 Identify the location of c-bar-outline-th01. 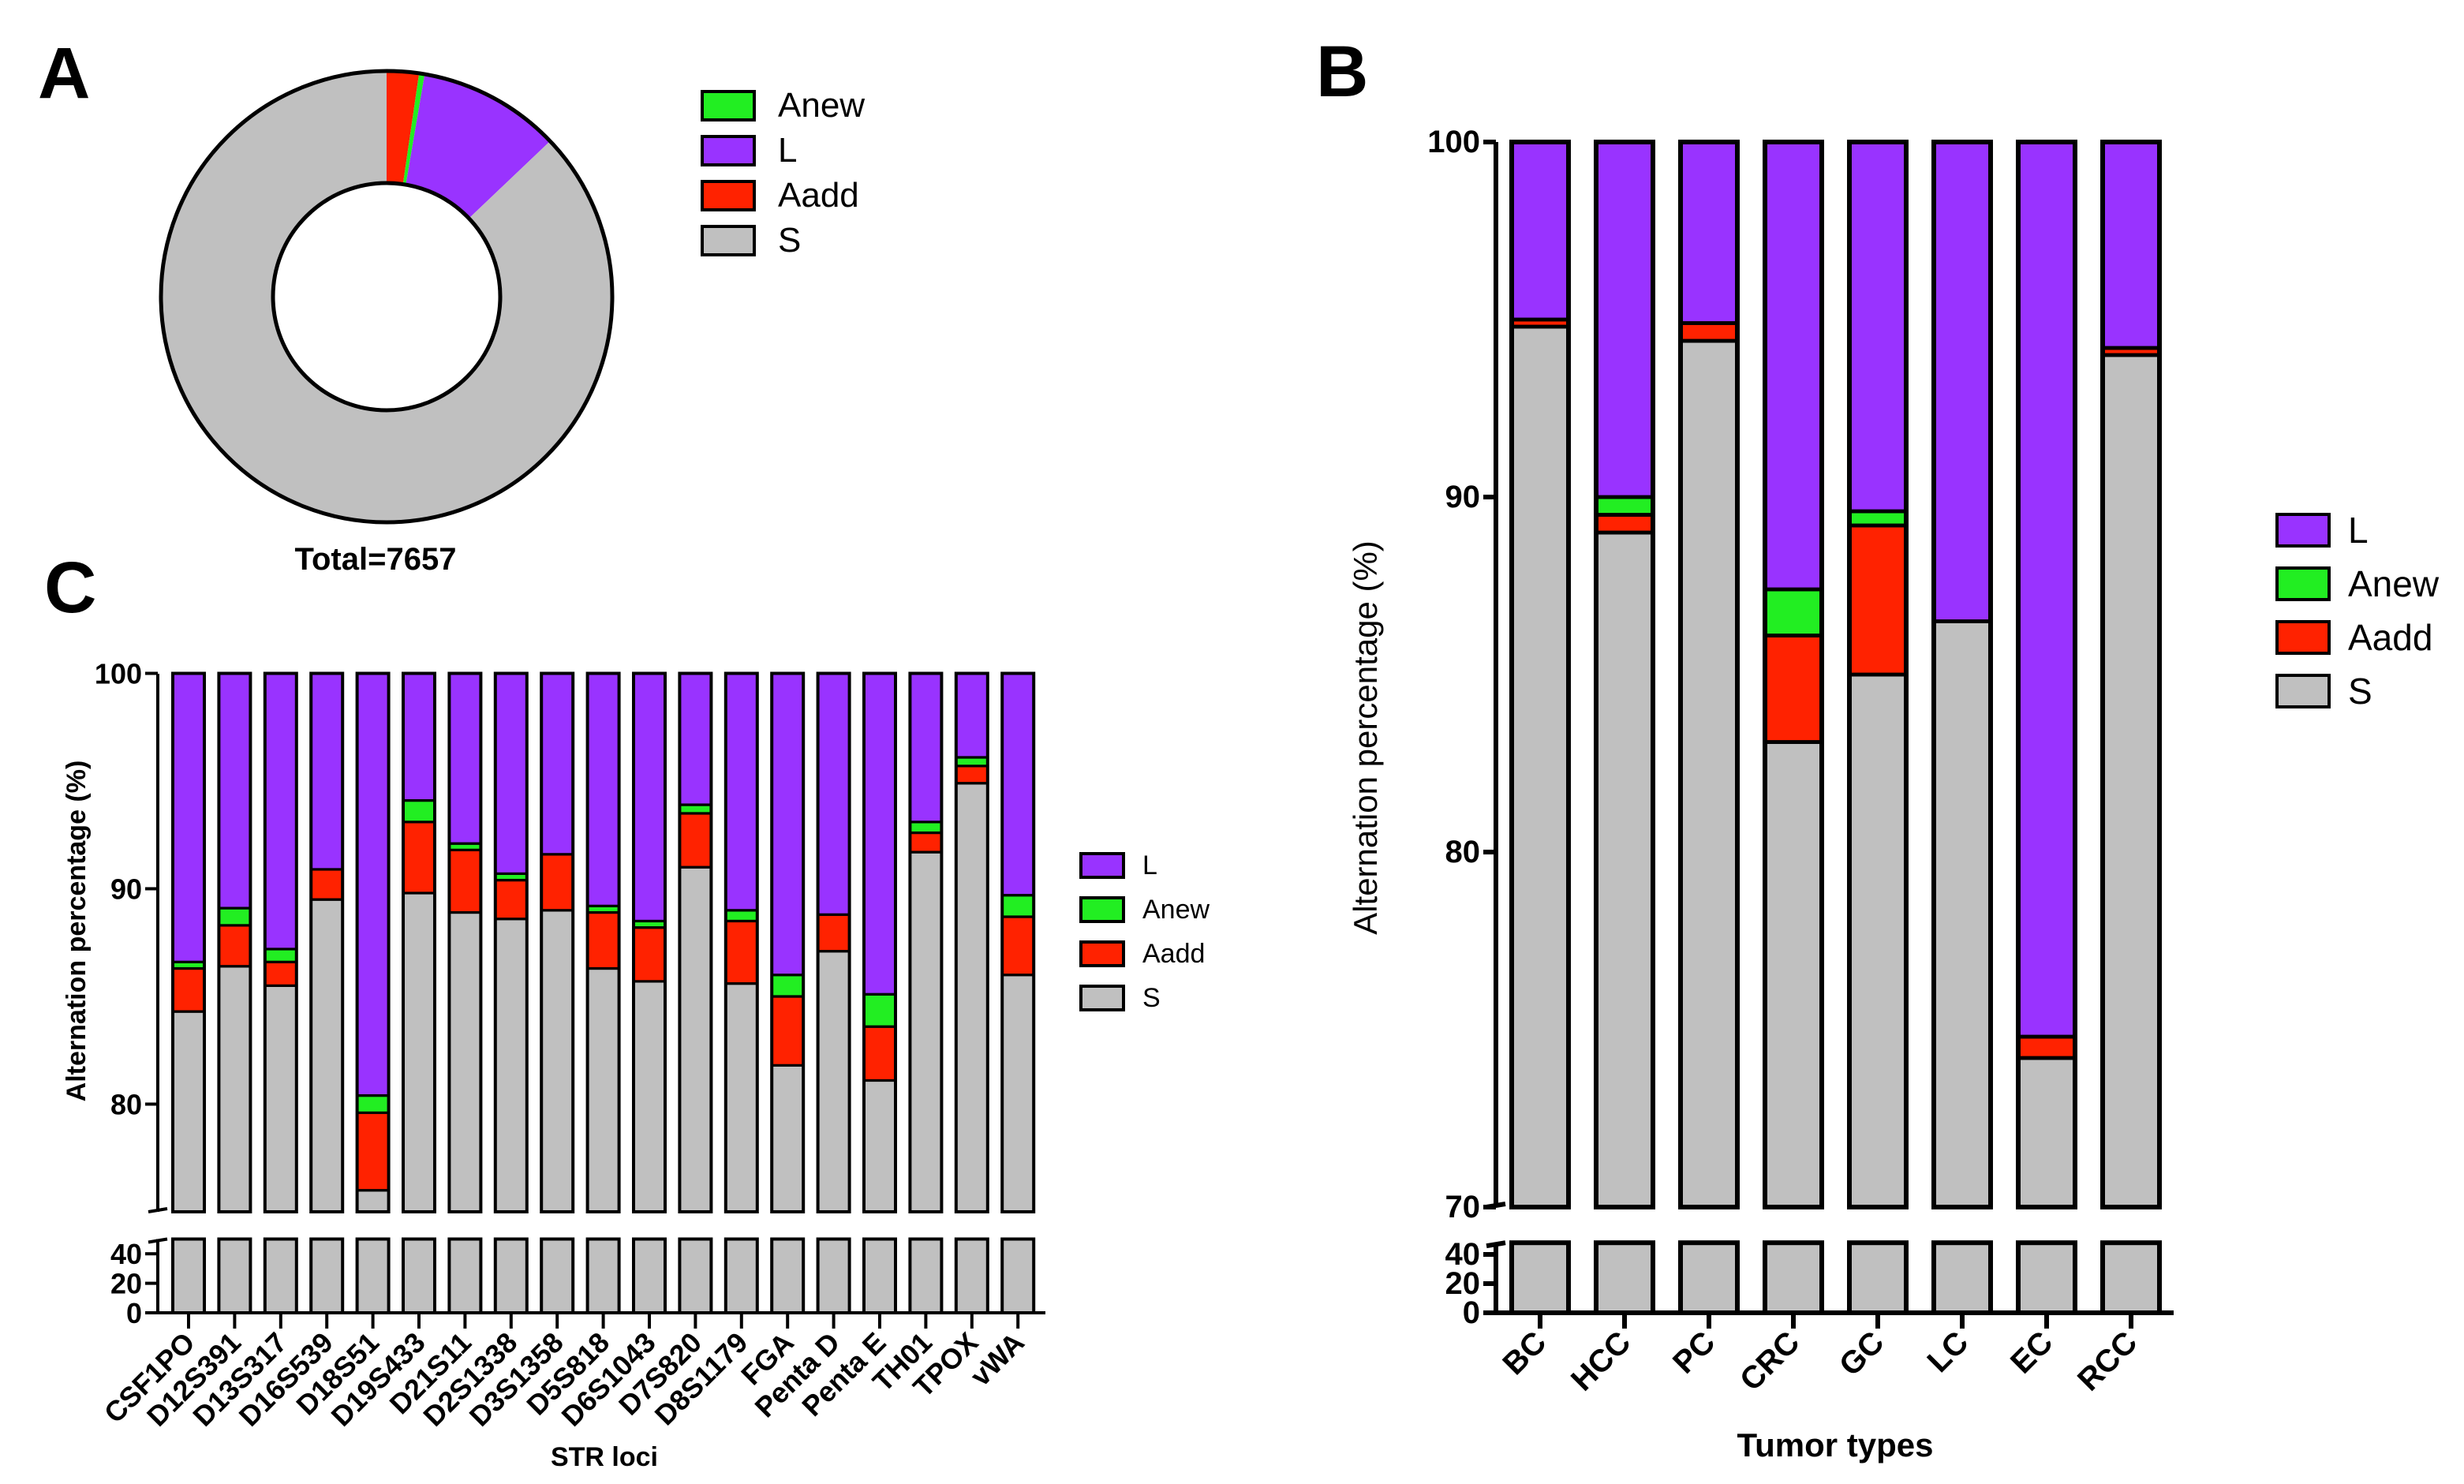
(926, 942).